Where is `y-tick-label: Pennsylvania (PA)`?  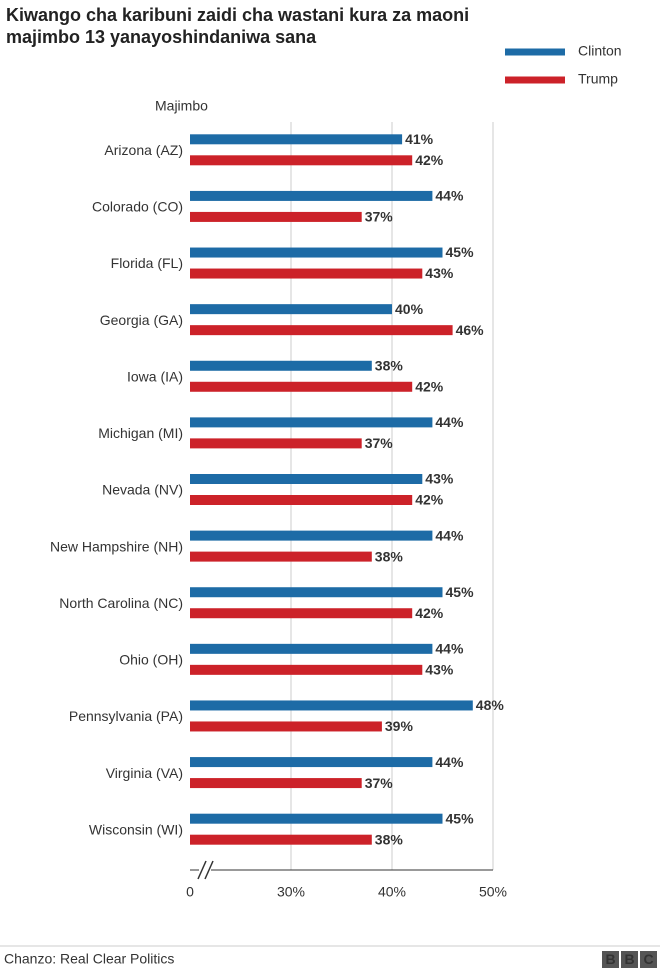 y-tick-label: Pennsylvania (PA) is located at coordinates (126, 716).